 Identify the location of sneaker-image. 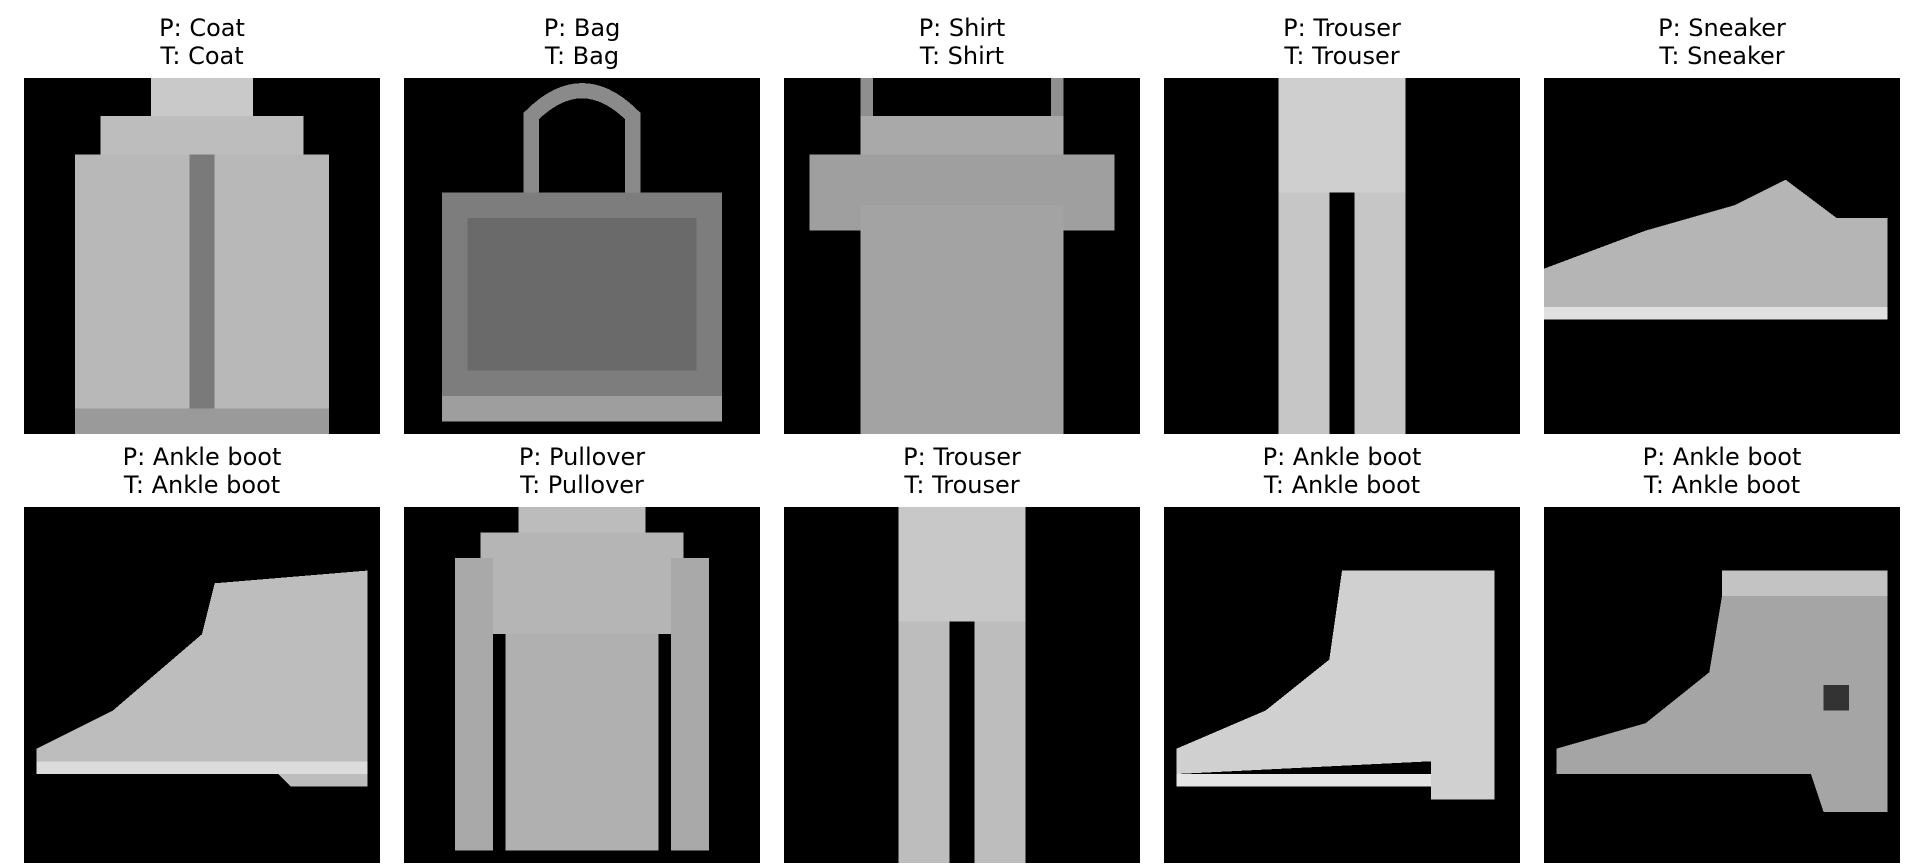
(1722, 256).